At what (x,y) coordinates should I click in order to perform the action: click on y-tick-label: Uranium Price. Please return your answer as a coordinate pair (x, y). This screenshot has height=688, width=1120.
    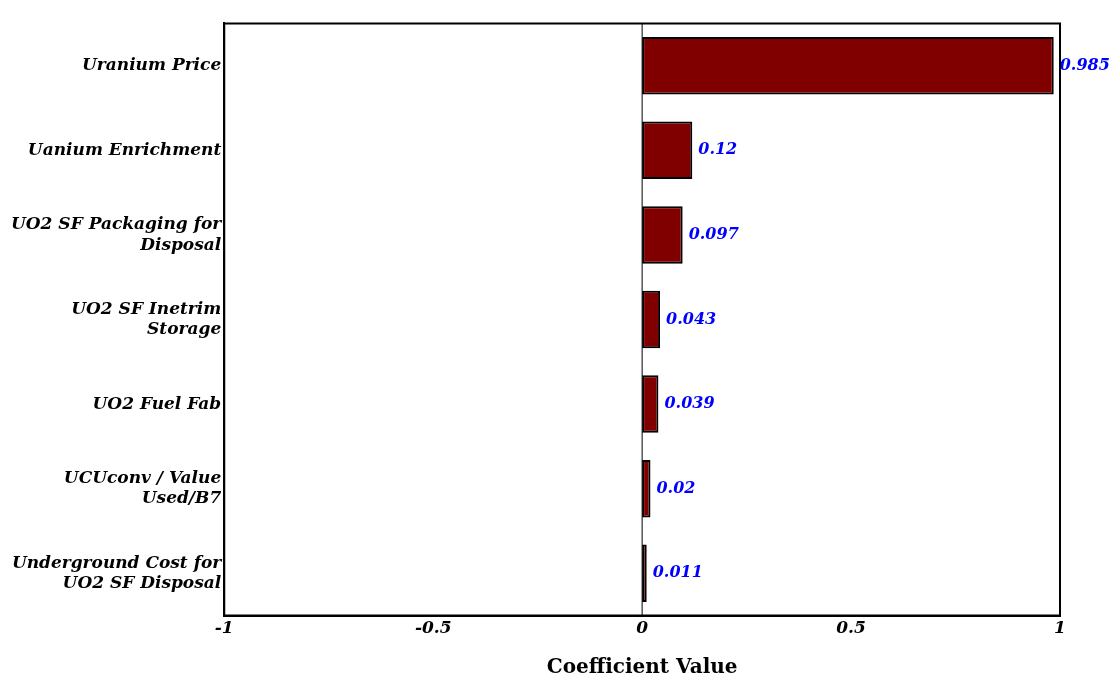
    Looking at the image, I should click on (152, 64).